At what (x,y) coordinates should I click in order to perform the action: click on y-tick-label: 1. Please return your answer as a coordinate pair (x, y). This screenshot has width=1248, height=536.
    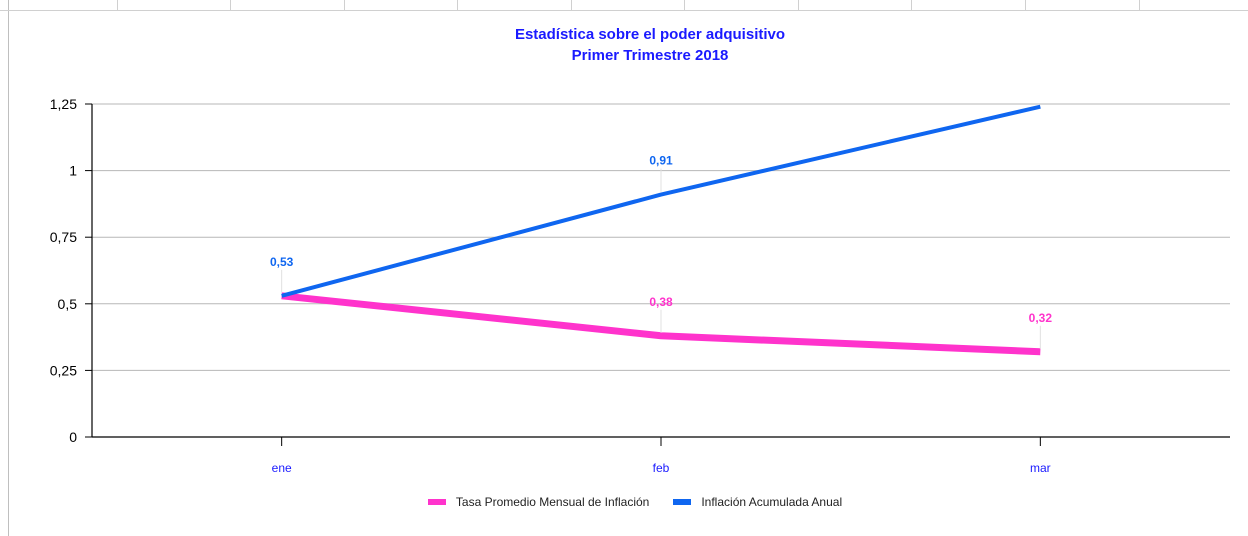
    Looking at the image, I should click on (73, 171).